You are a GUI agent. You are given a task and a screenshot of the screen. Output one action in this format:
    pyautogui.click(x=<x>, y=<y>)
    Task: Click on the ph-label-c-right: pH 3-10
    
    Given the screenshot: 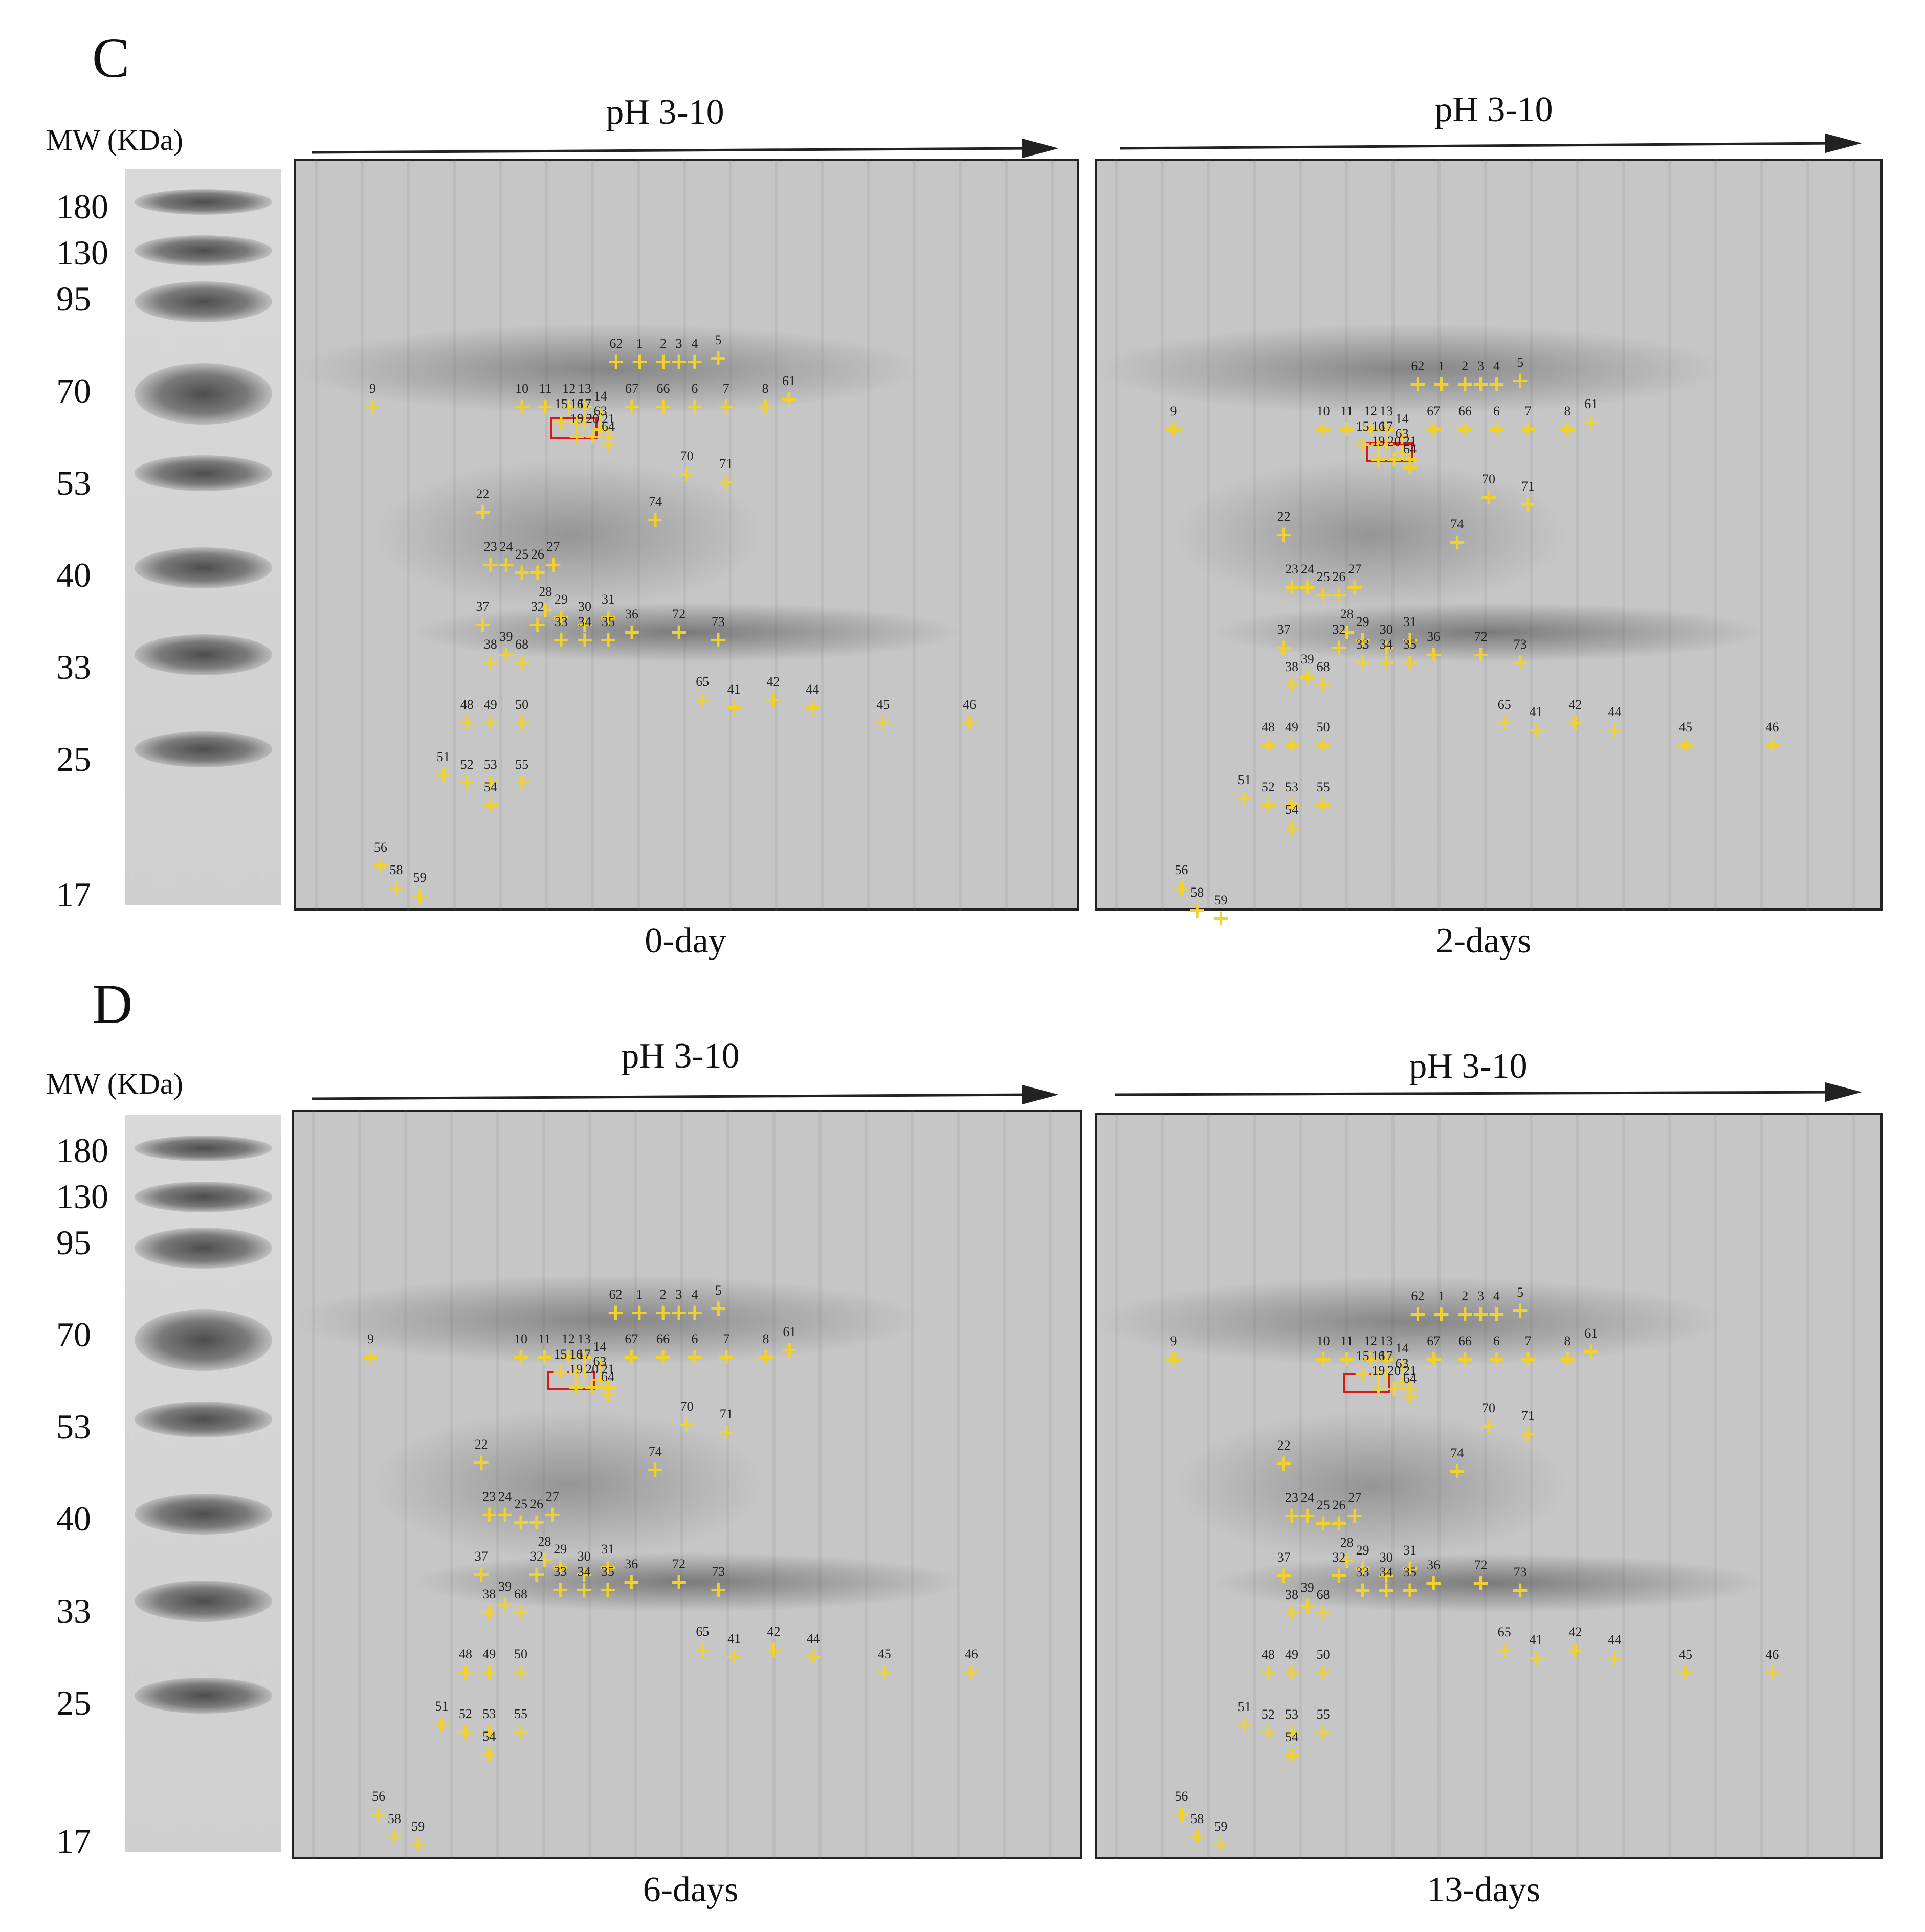 What is the action you would take?
    pyautogui.click(x=1493, y=109)
    